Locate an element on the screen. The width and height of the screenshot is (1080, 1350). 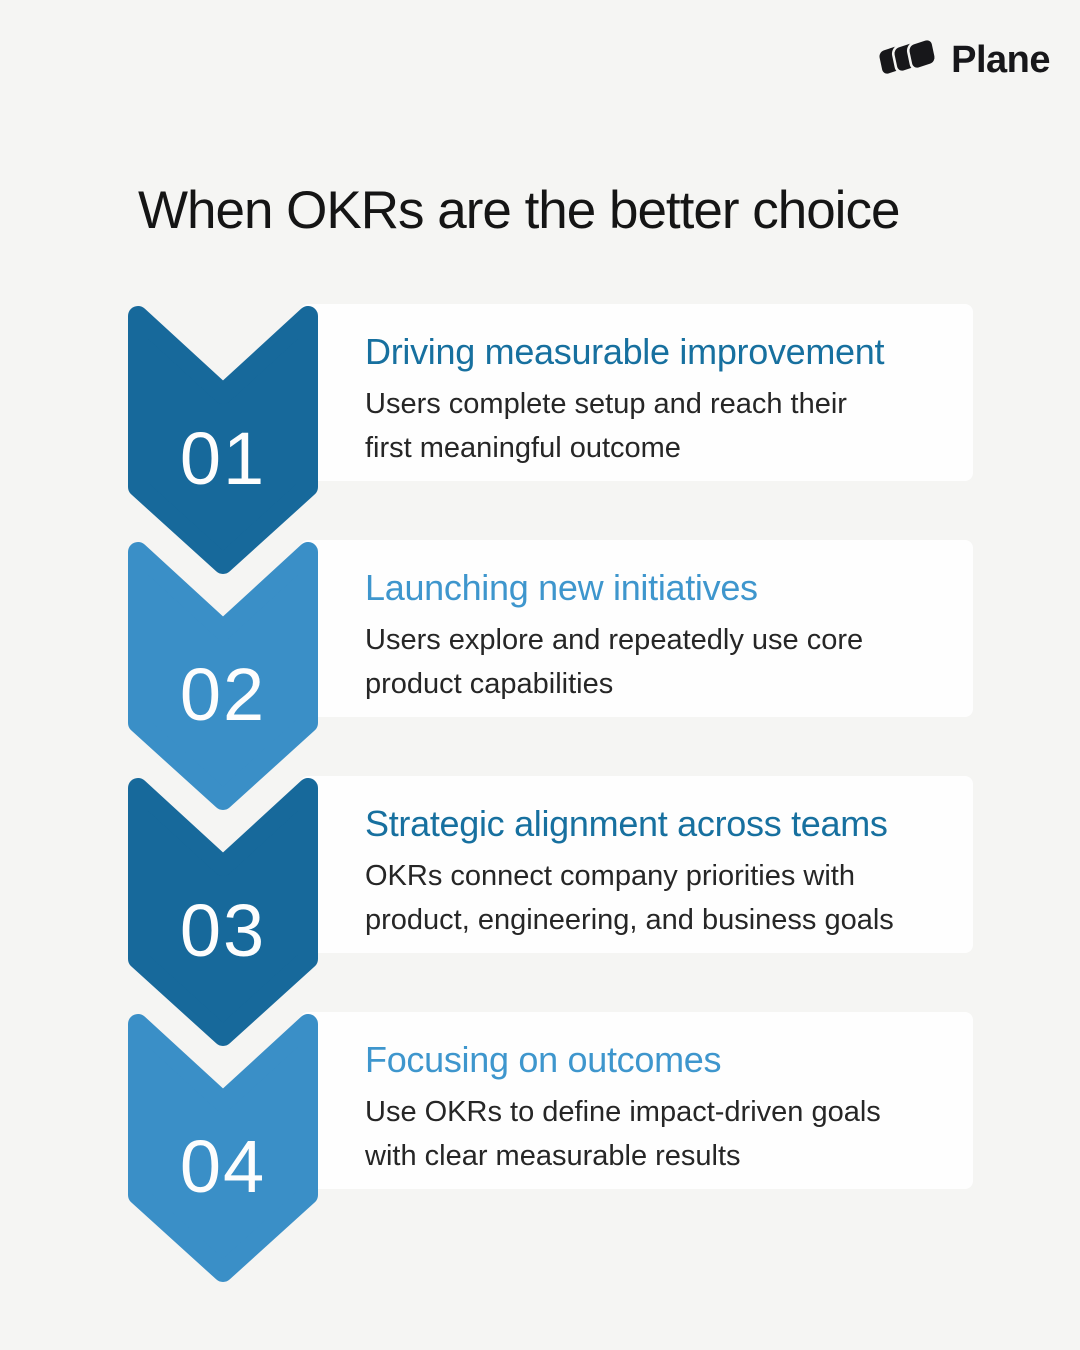
step-chevron-4: 04 is located at coordinates (223, 1148).